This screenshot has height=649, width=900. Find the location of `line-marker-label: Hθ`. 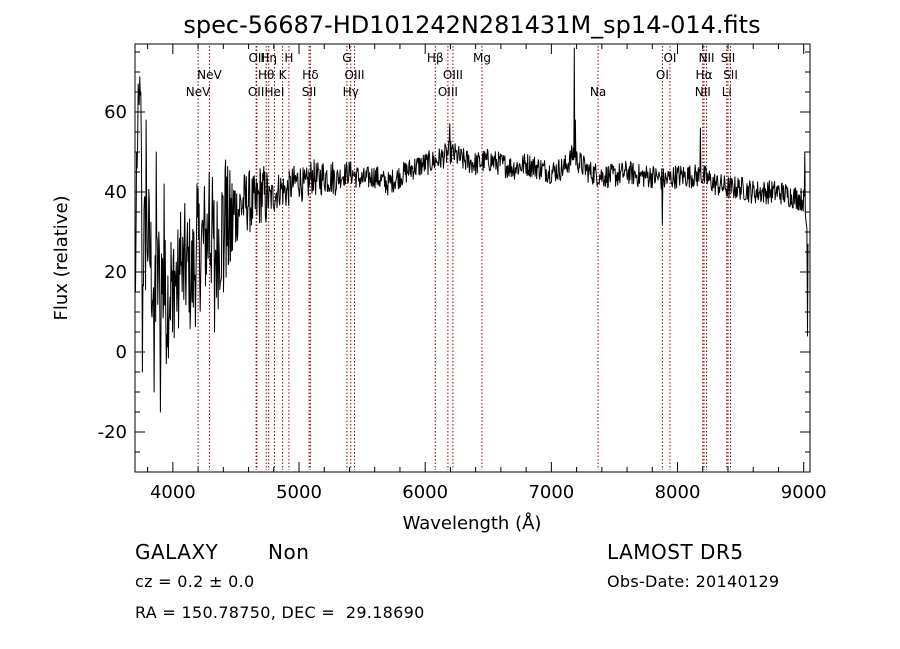

line-marker-label: Hθ is located at coordinates (266, 75).